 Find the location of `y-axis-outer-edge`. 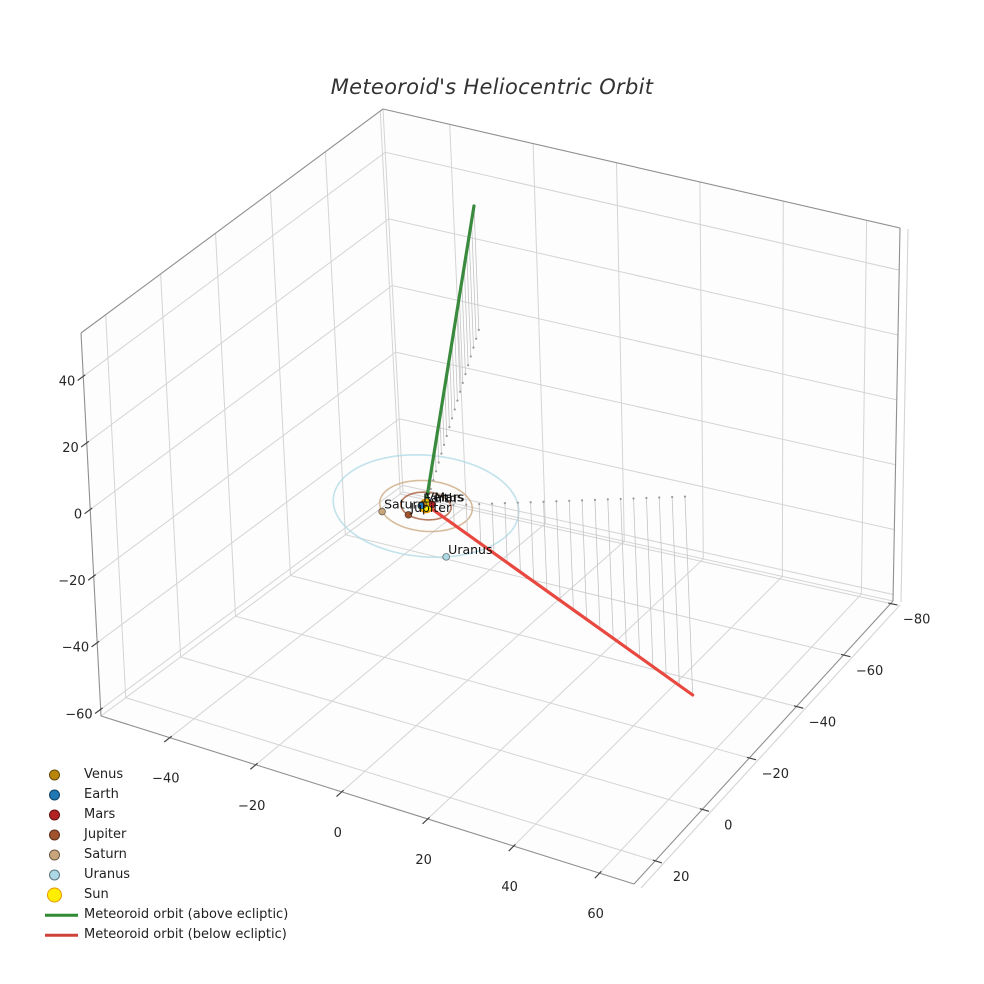

y-axis-outer-edge is located at coordinates (770, 746).